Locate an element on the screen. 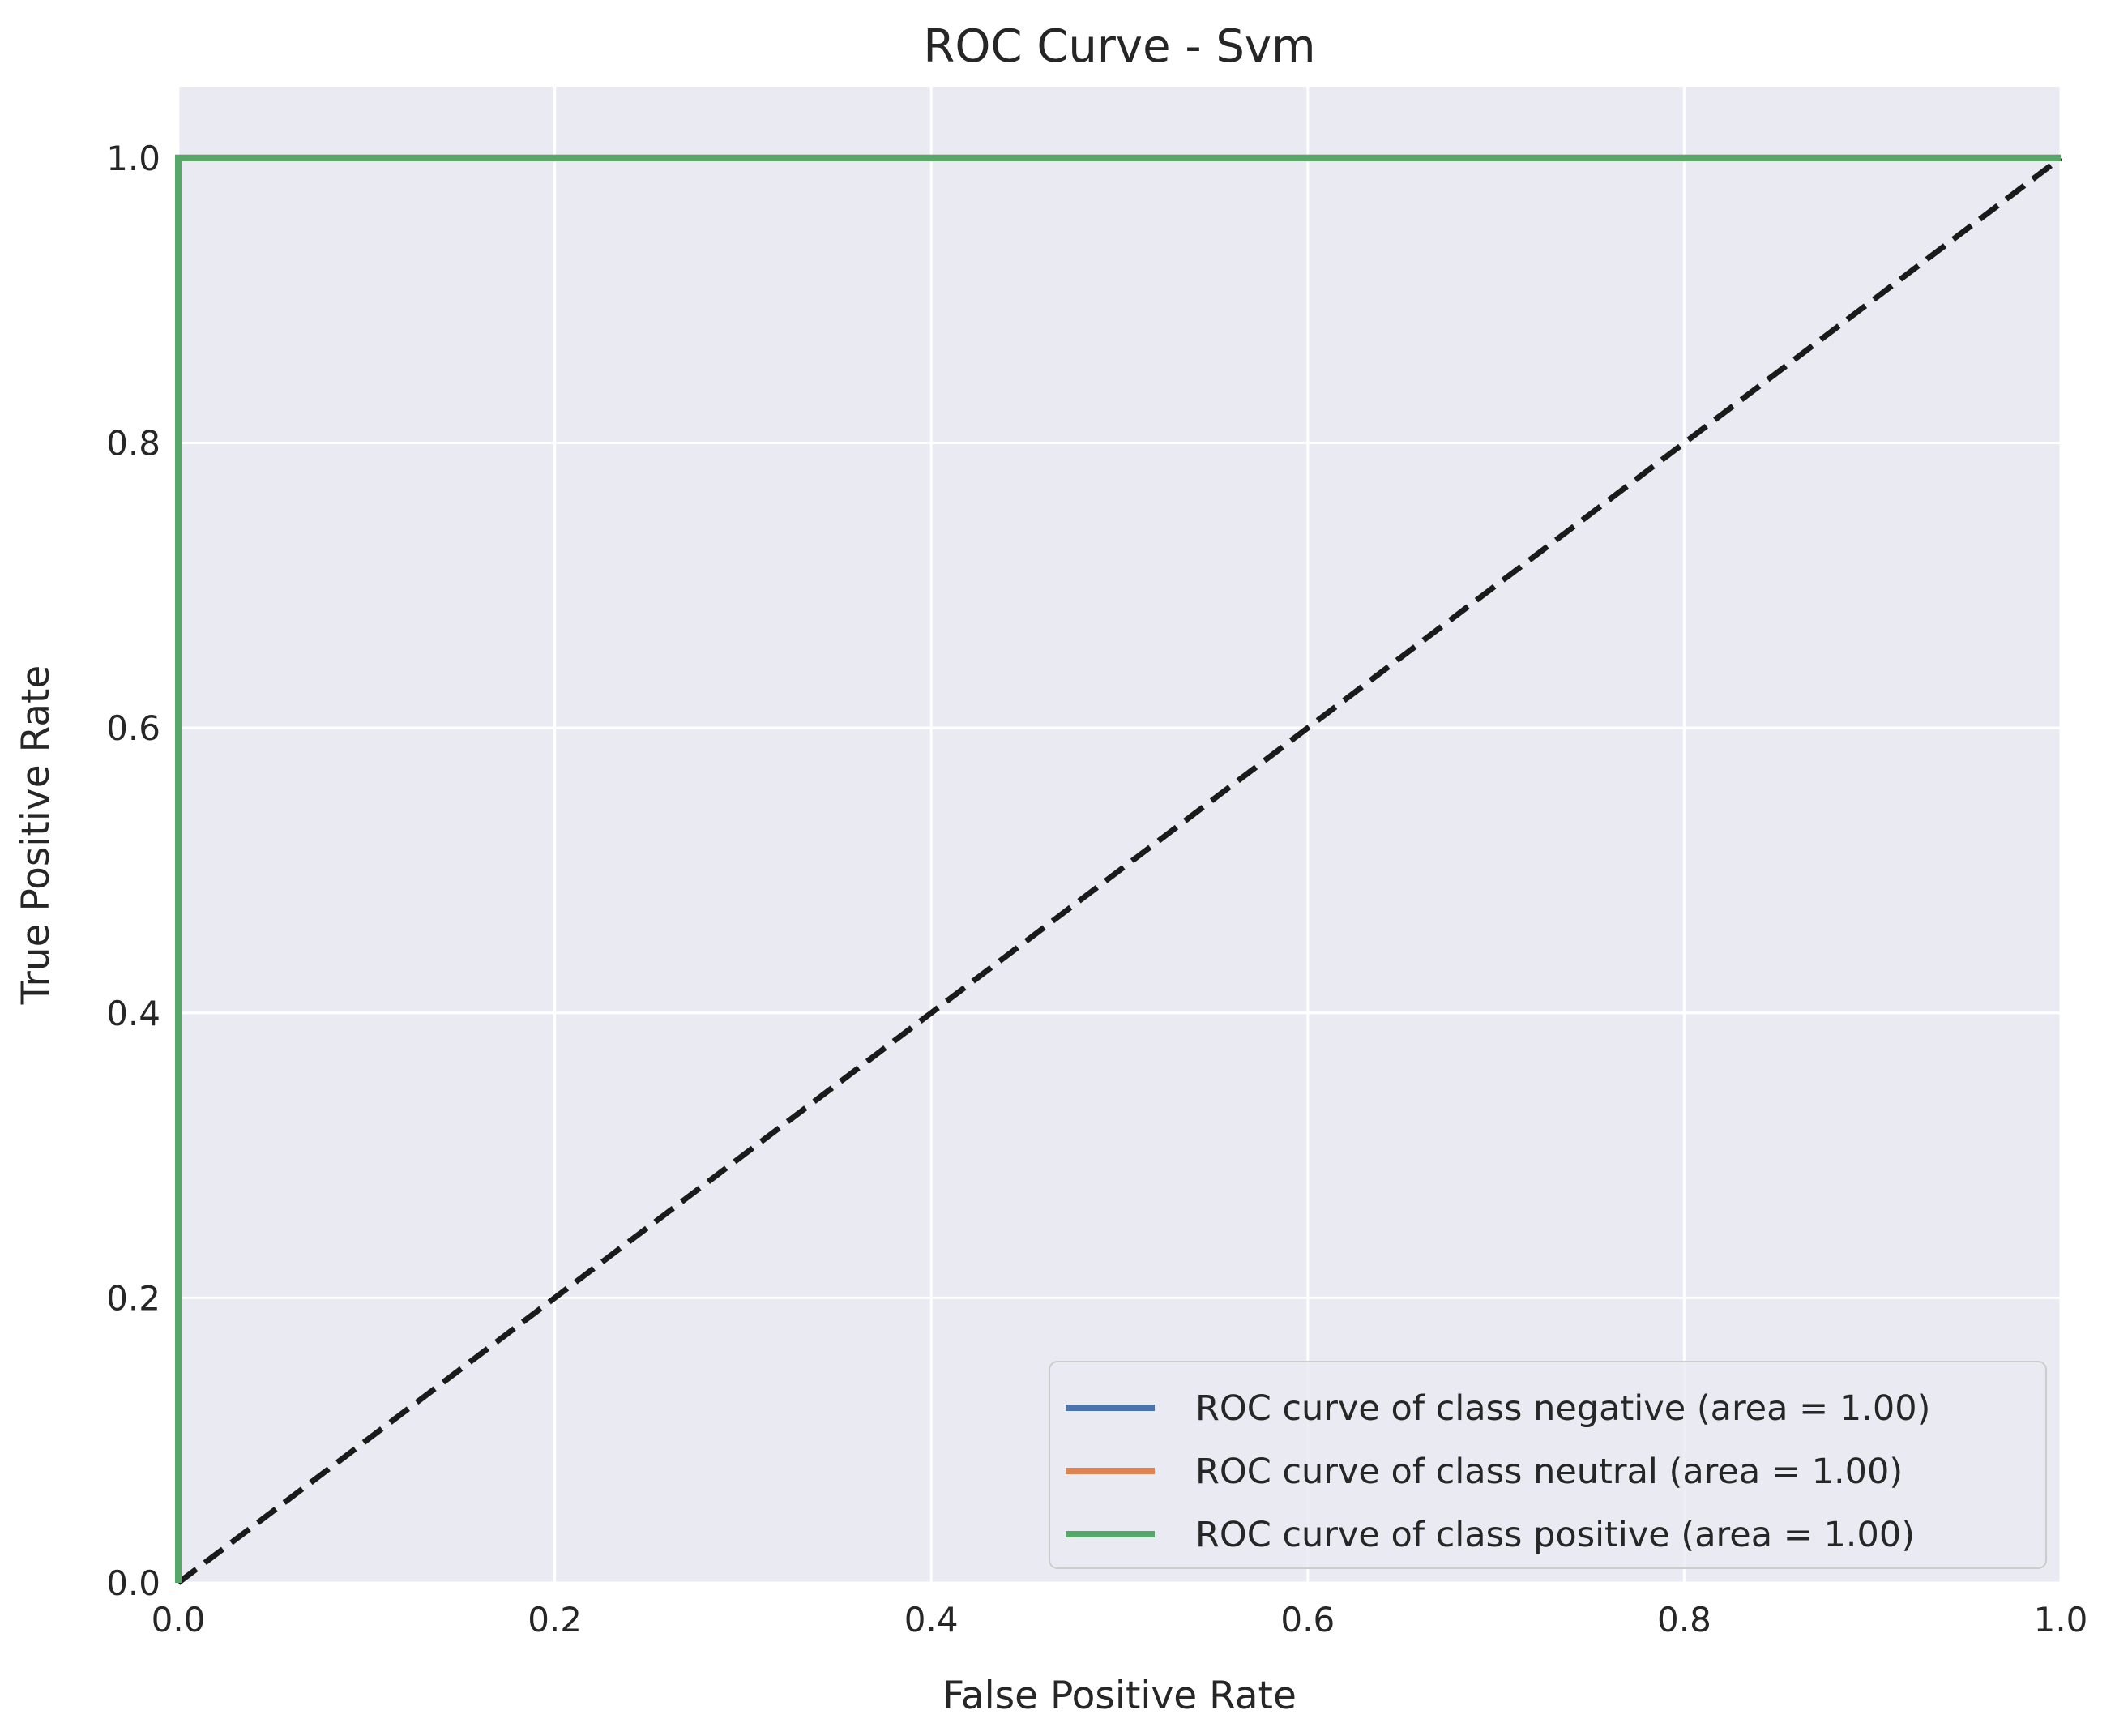 The image size is (2115, 1736). y-tick-label: 0.4 is located at coordinates (133, 1014).